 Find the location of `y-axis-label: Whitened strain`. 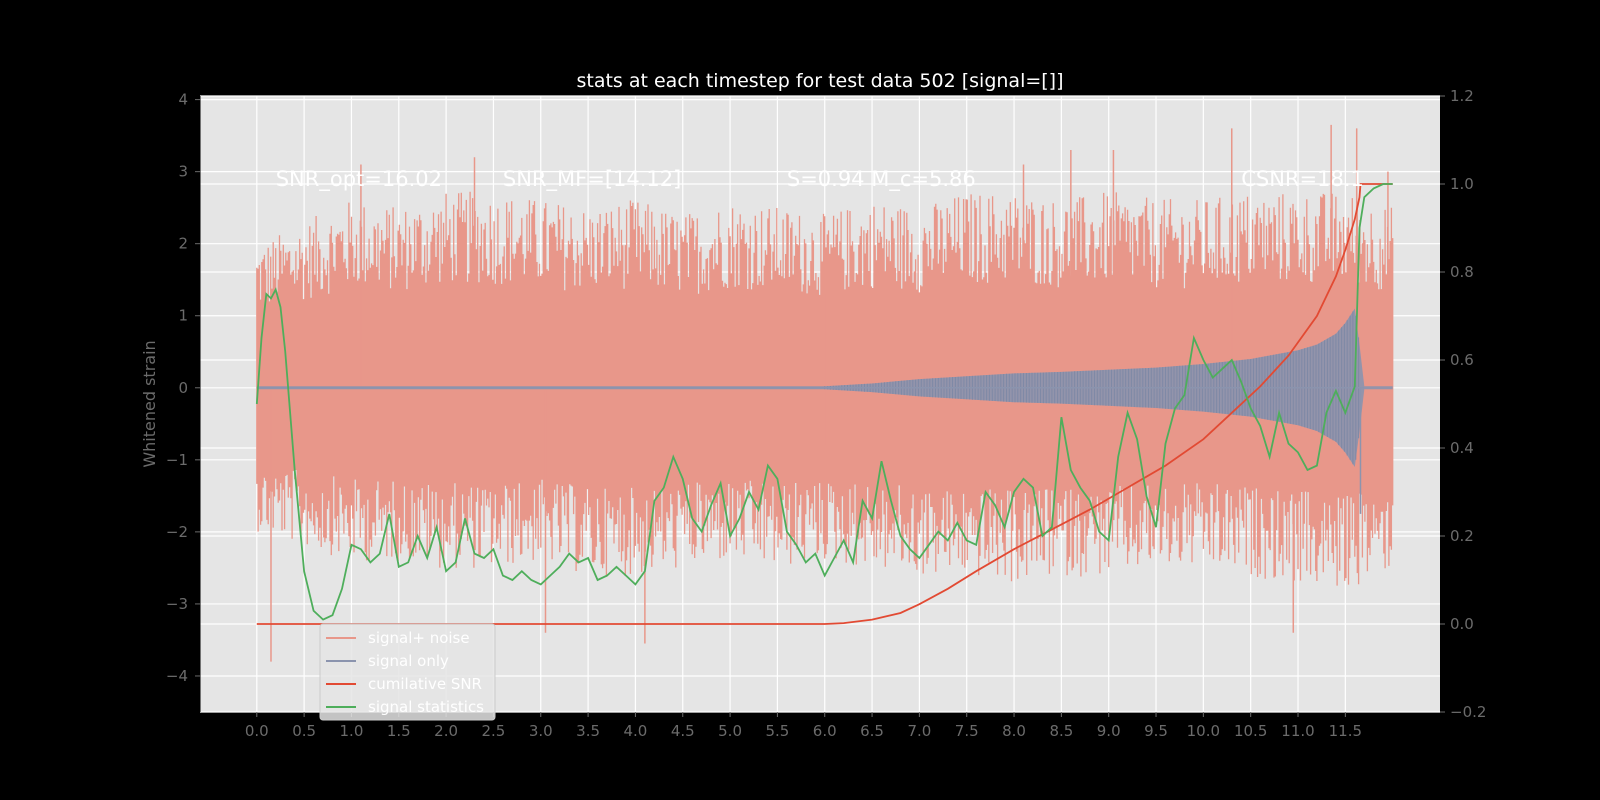

y-axis-label: Whitened strain is located at coordinates (149, 403).